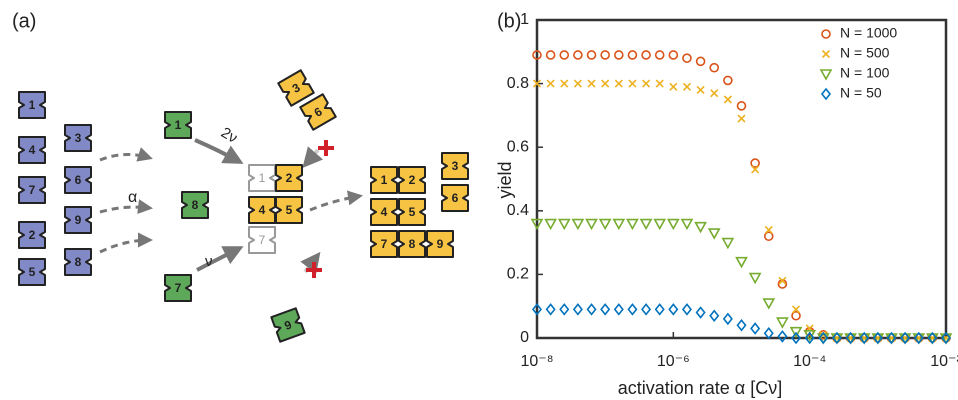 The image size is (958, 400). What do you see at coordinates (262, 210) in the screenshot?
I see `tile-number: 4` at bounding box center [262, 210].